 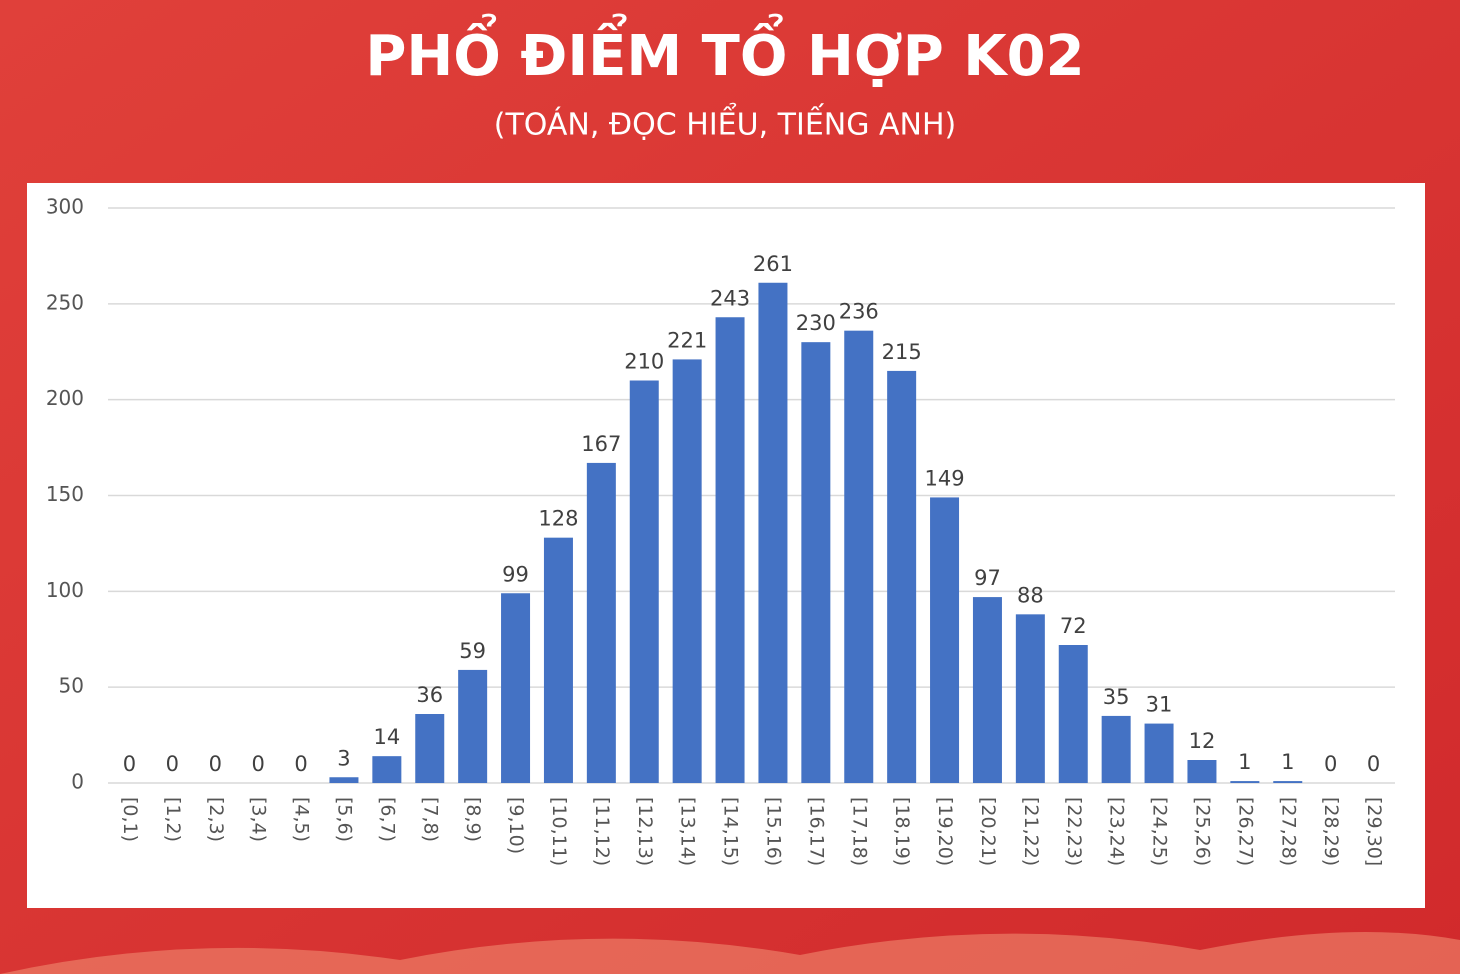 What do you see at coordinates (429, 695) in the screenshot?
I see `data-label: 36` at bounding box center [429, 695].